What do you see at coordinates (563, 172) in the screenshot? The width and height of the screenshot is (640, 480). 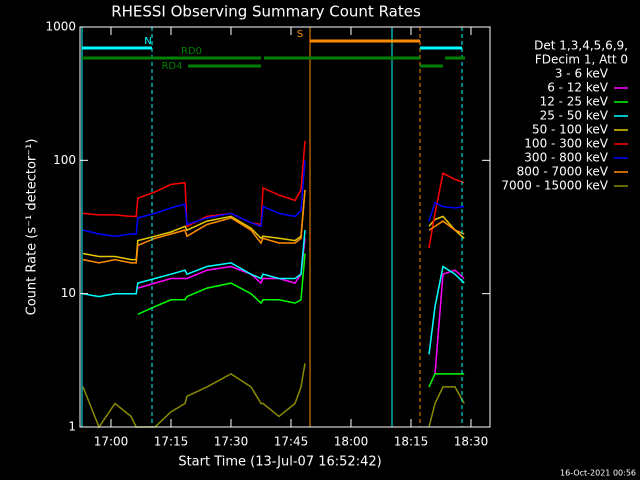 I see `legend-label: 800 - 7000 keV` at bounding box center [563, 172].